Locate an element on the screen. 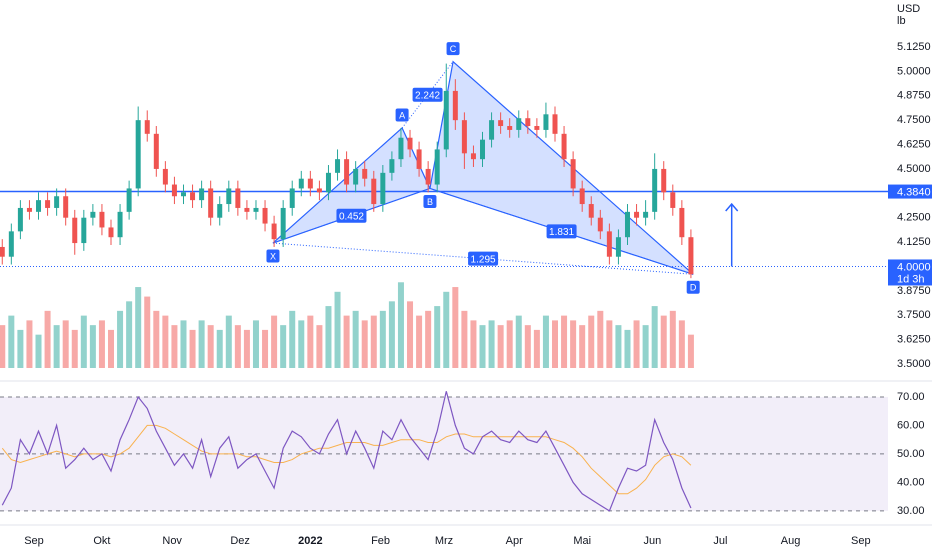 The width and height of the screenshot is (932, 550). y-tick-label: 4.5000 is located at coordinates (914, 169).